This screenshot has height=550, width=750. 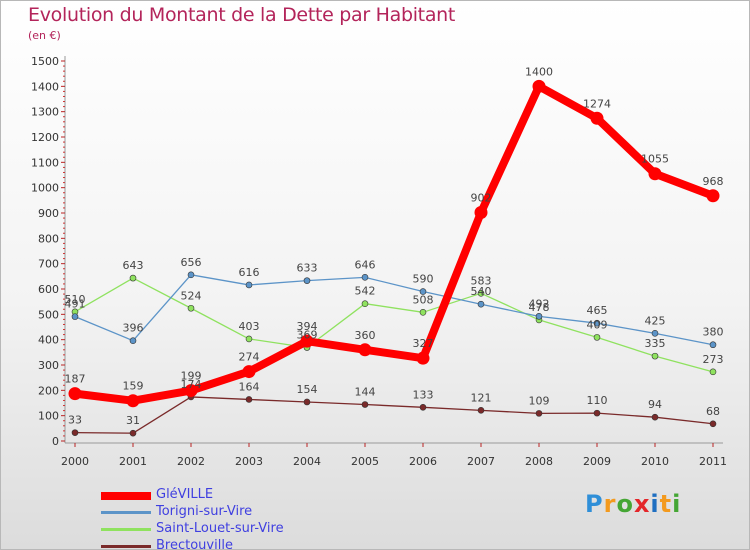 What do you see at coordinates (307, 461) in the screenshot?
I see `x-tick-label: 2004` at bounding box center [307, 461].